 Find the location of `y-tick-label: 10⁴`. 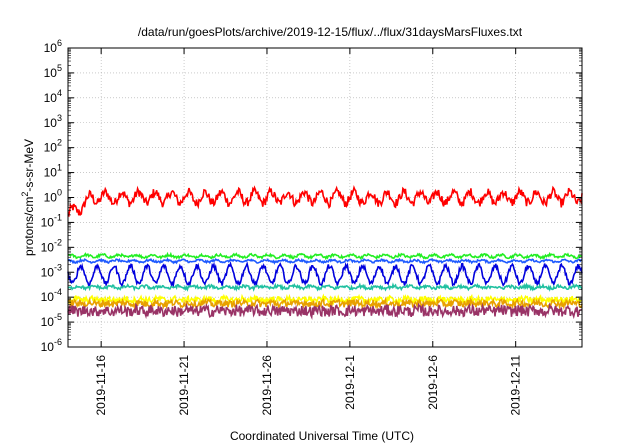

y-tick-label: 10⁴ is located at coordinates (53, 96).